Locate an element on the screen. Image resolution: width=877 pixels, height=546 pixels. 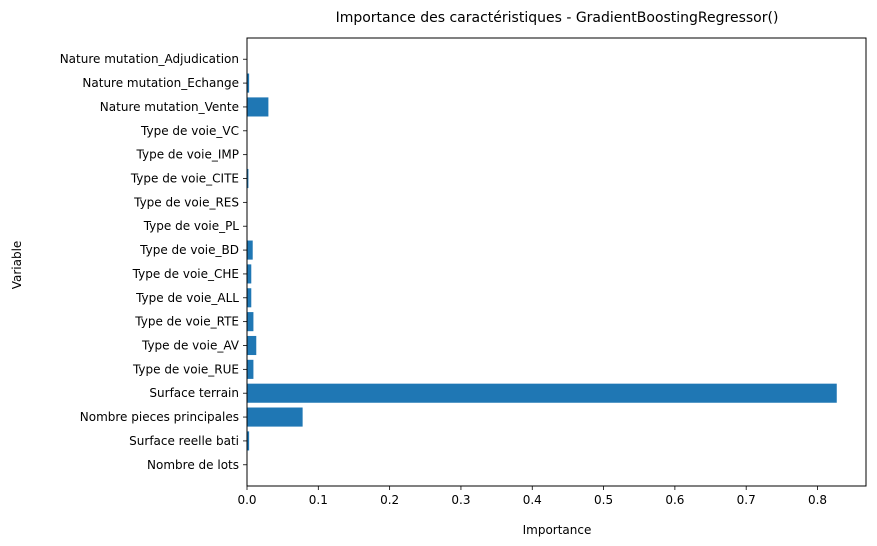
y-tick-label-5: Type de voie_AV is located at coordinates (190, 345).